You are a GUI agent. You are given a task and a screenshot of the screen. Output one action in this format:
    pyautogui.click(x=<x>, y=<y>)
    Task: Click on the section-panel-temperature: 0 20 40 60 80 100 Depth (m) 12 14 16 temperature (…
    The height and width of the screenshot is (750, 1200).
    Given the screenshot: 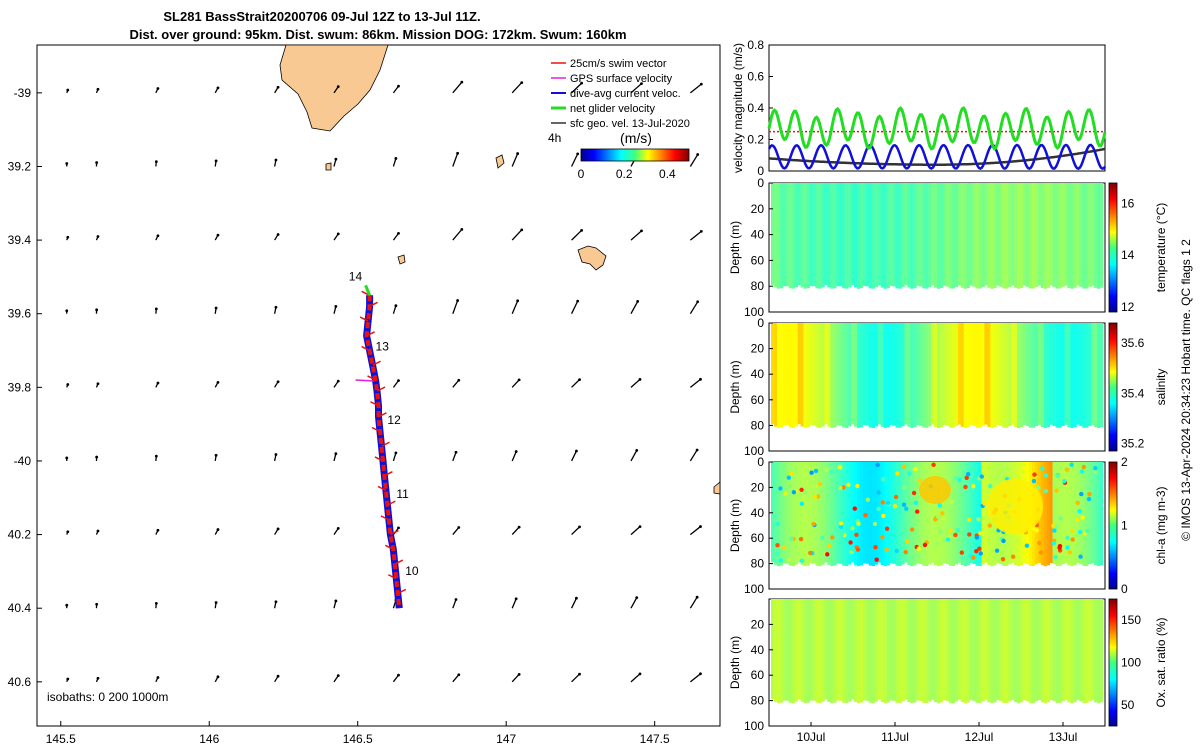 What is the action you would take?
    pyautogui.click(x=948, y=247)
    